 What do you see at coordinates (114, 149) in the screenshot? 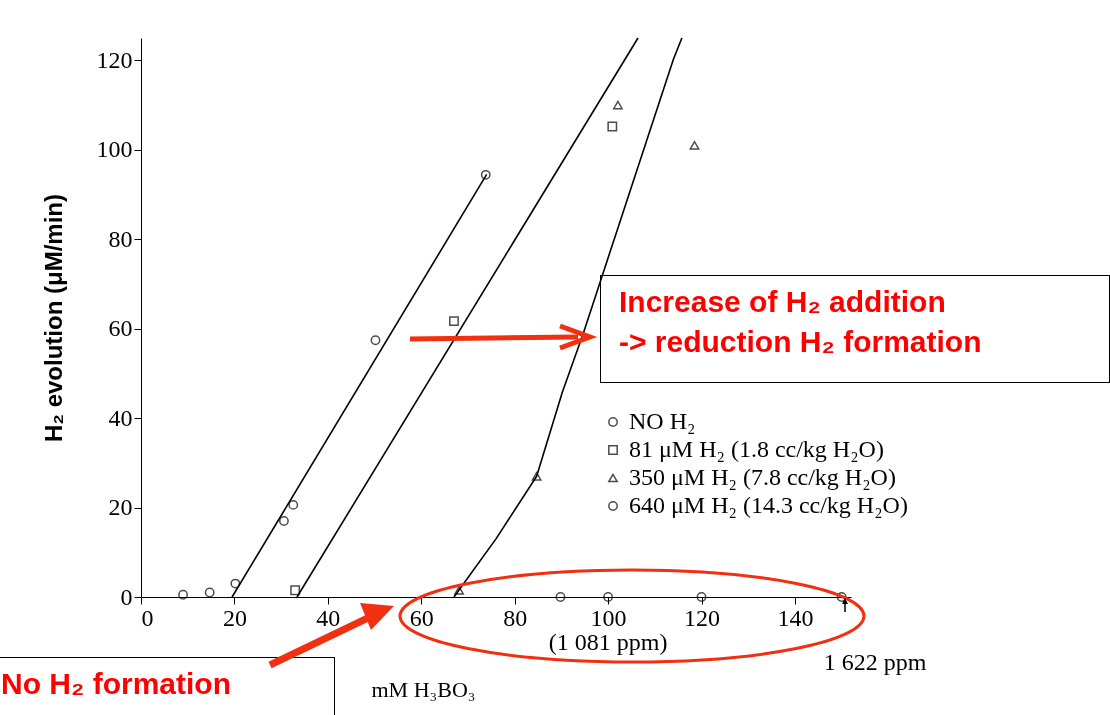
I see `y-tick-label: 100` at bounding box center [114, 149].